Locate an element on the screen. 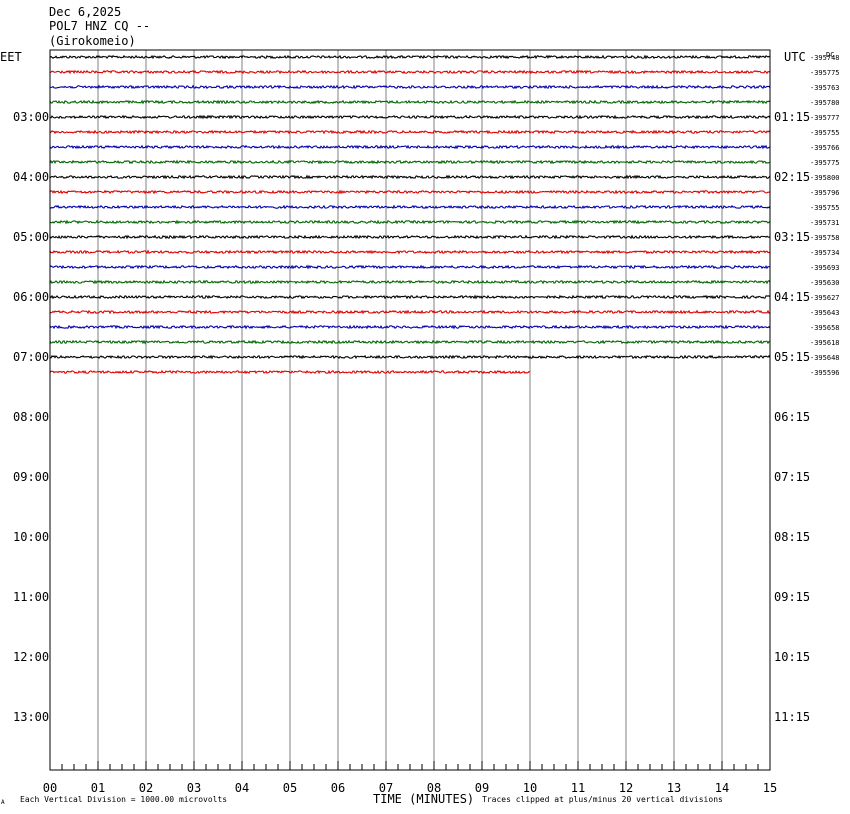  x-tick-label-04: 04 is located at coordinates (242, 788).